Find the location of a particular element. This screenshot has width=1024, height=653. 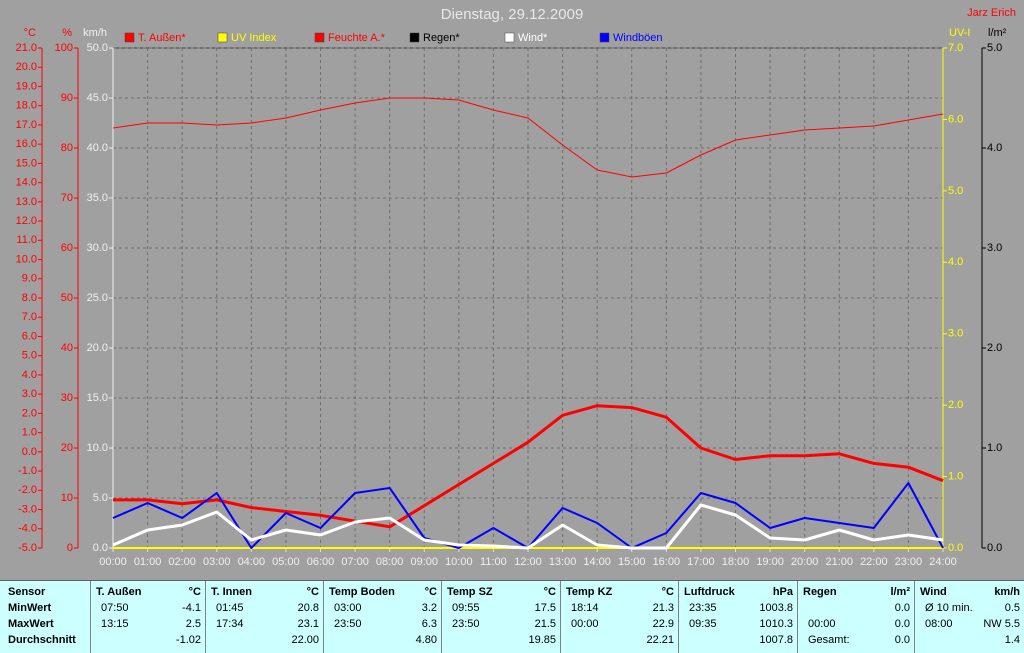

stat-time: 18:14 is located at coordinates (585, 608).